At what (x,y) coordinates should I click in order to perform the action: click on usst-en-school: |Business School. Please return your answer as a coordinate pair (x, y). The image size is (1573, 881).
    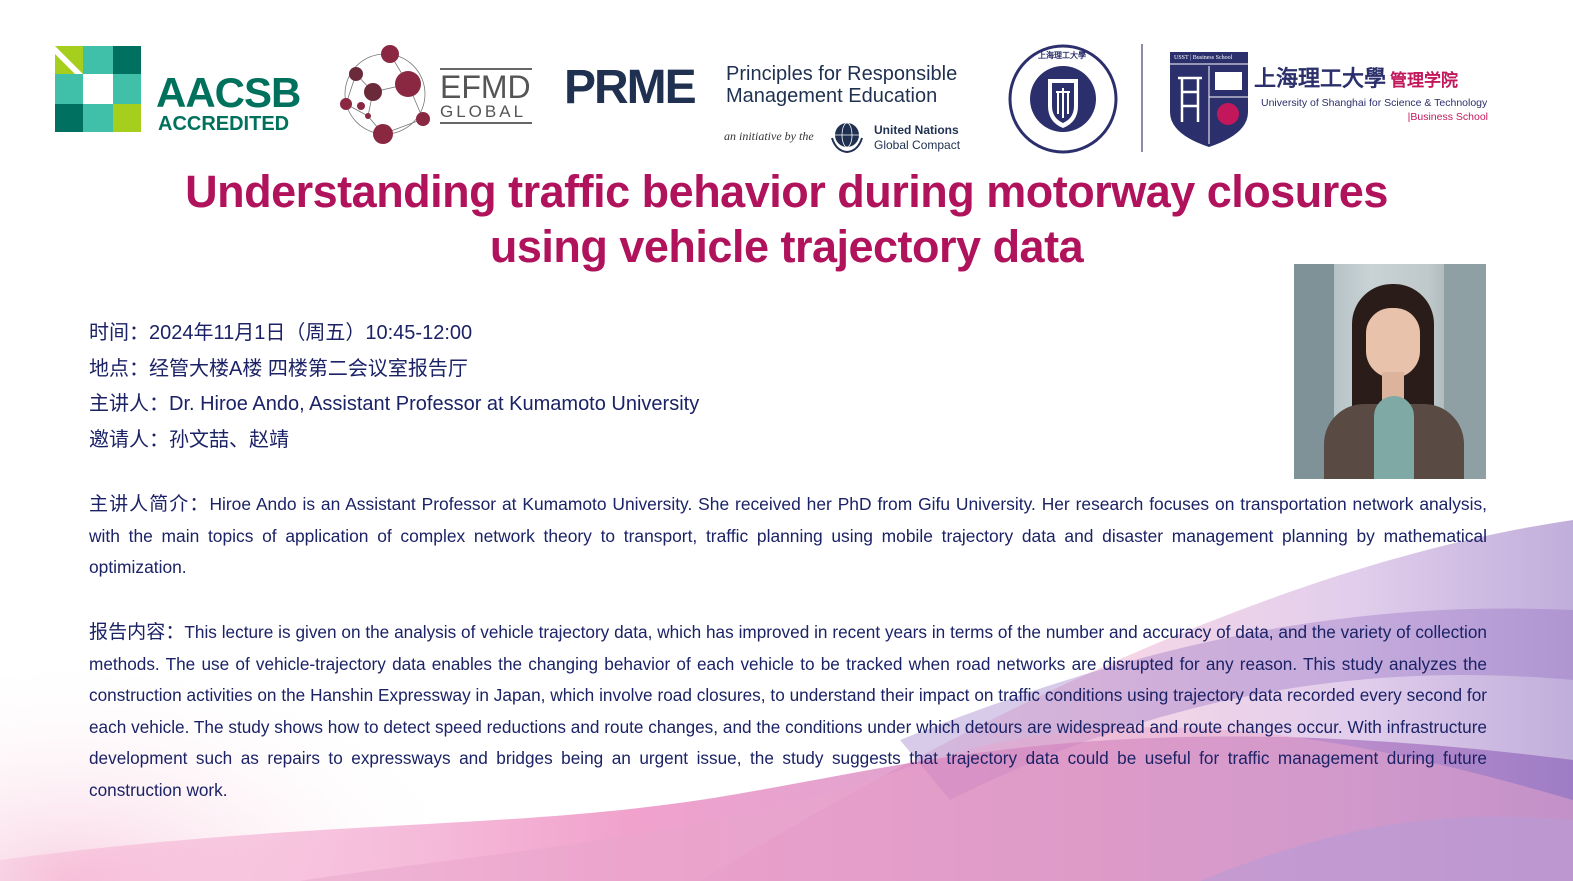
    Looking at the image, I should click on (1447, 117).